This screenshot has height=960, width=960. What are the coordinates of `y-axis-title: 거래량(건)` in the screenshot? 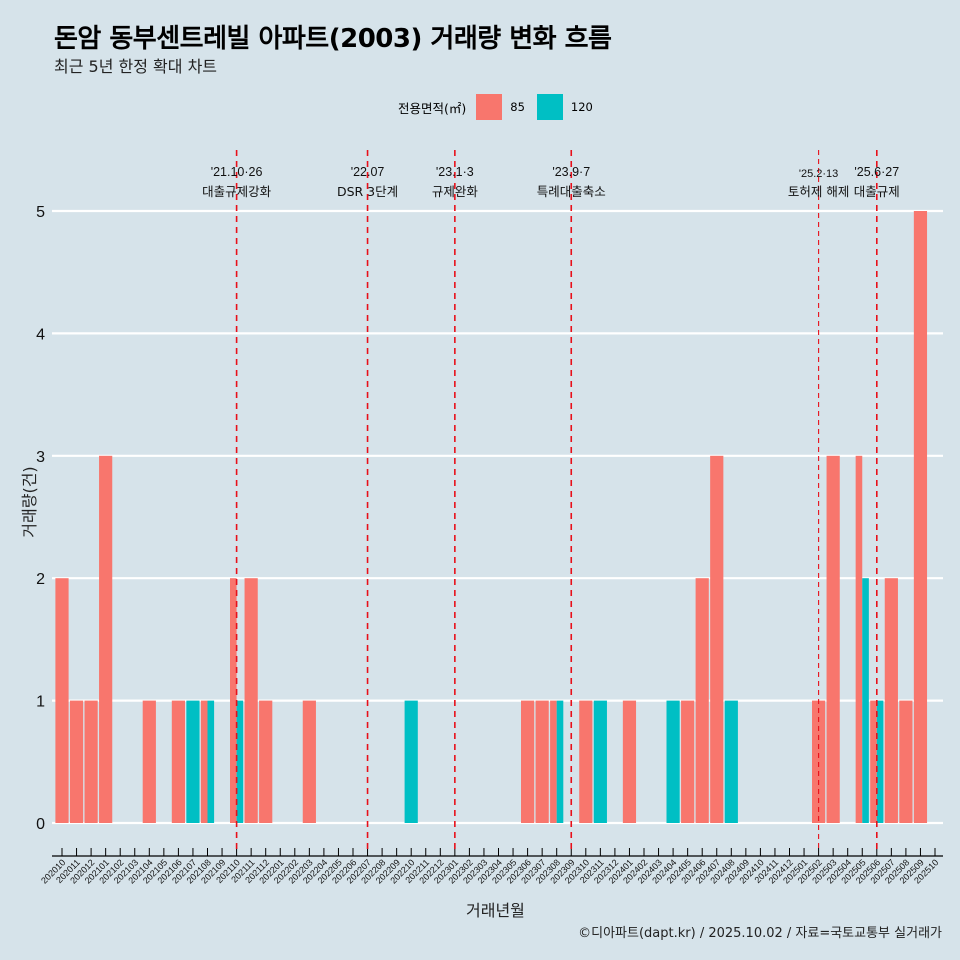 It's located at (29, 502).